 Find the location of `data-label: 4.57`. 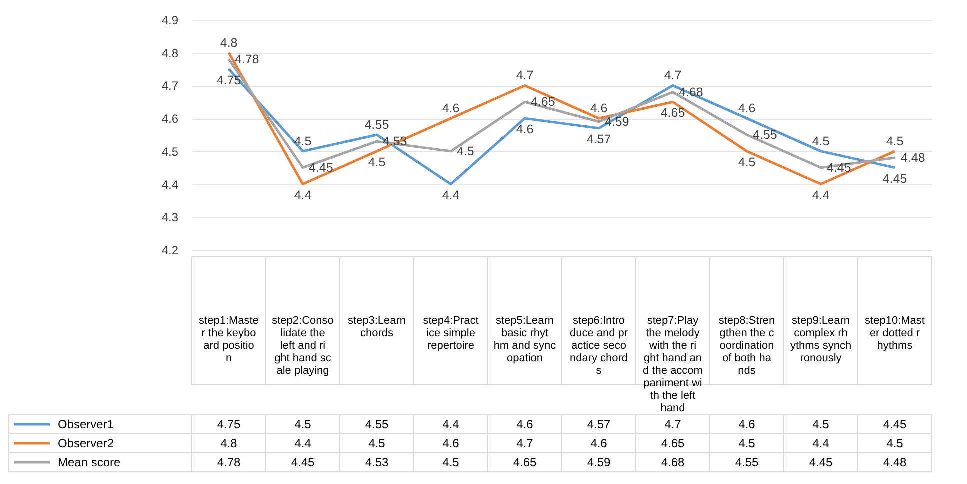

data-label: 4.57 is located at coordinates (599, 425).